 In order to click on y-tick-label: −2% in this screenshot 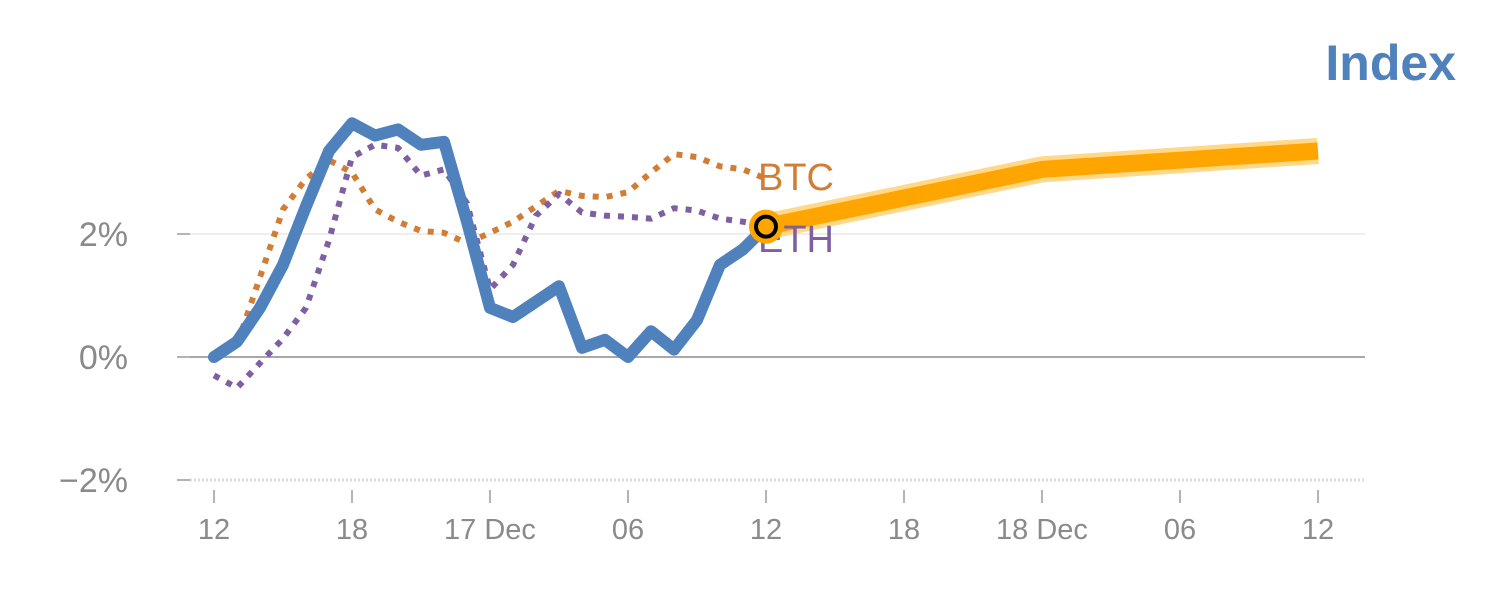, I will do `click(93, 481)`.